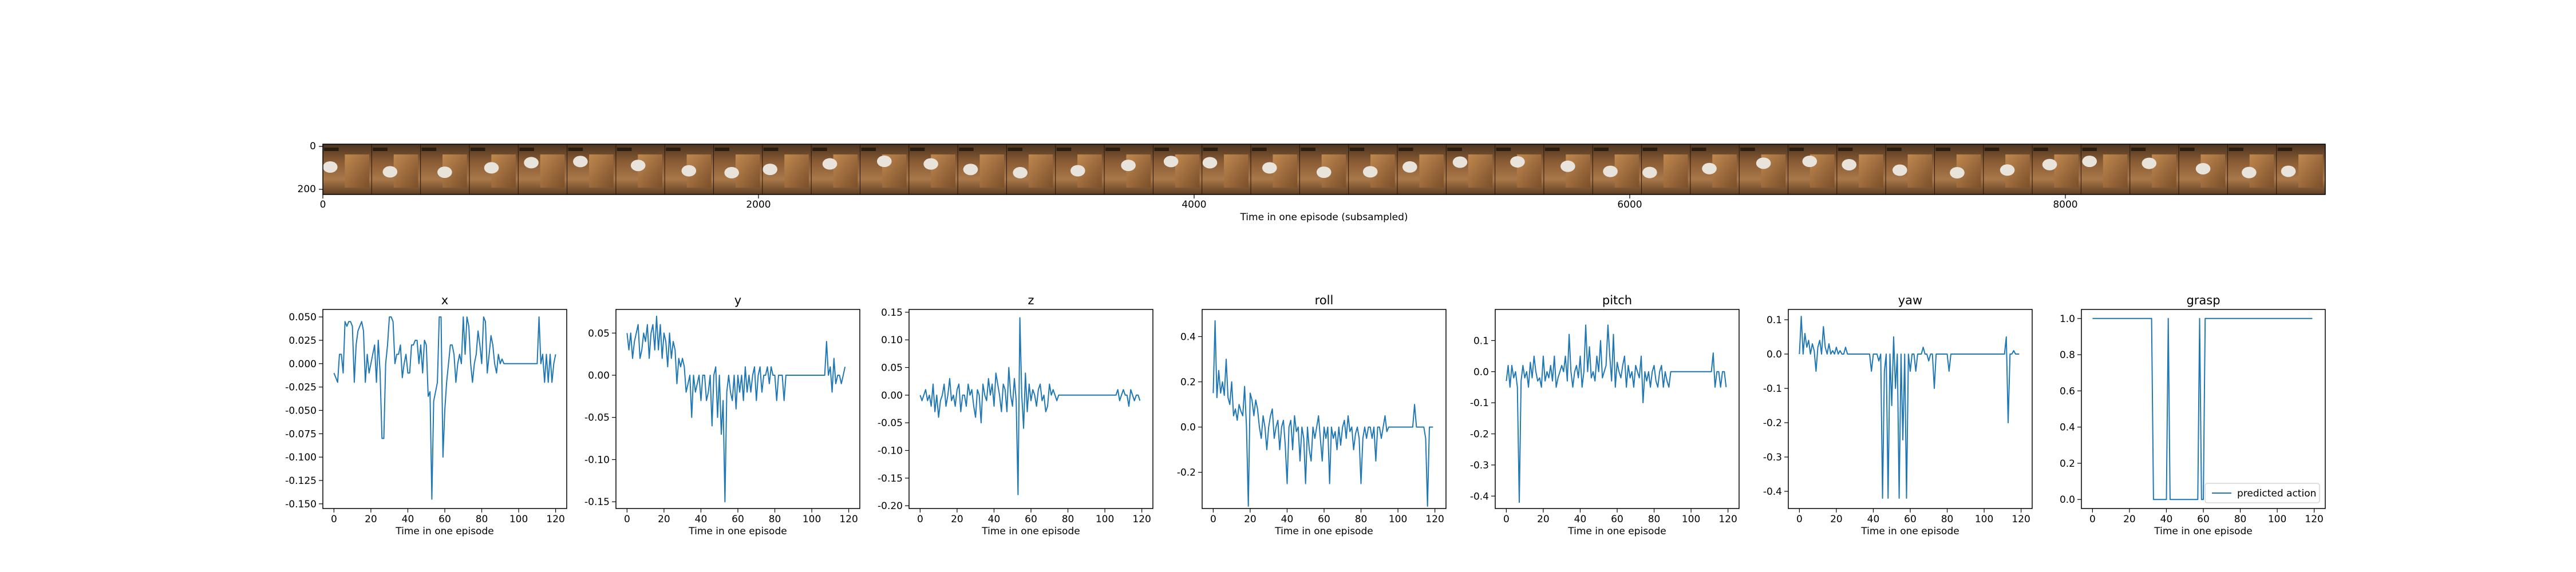 This screenshot has width=2576, height=572. I want to click on series-line-grasp, so click(2202, 408).